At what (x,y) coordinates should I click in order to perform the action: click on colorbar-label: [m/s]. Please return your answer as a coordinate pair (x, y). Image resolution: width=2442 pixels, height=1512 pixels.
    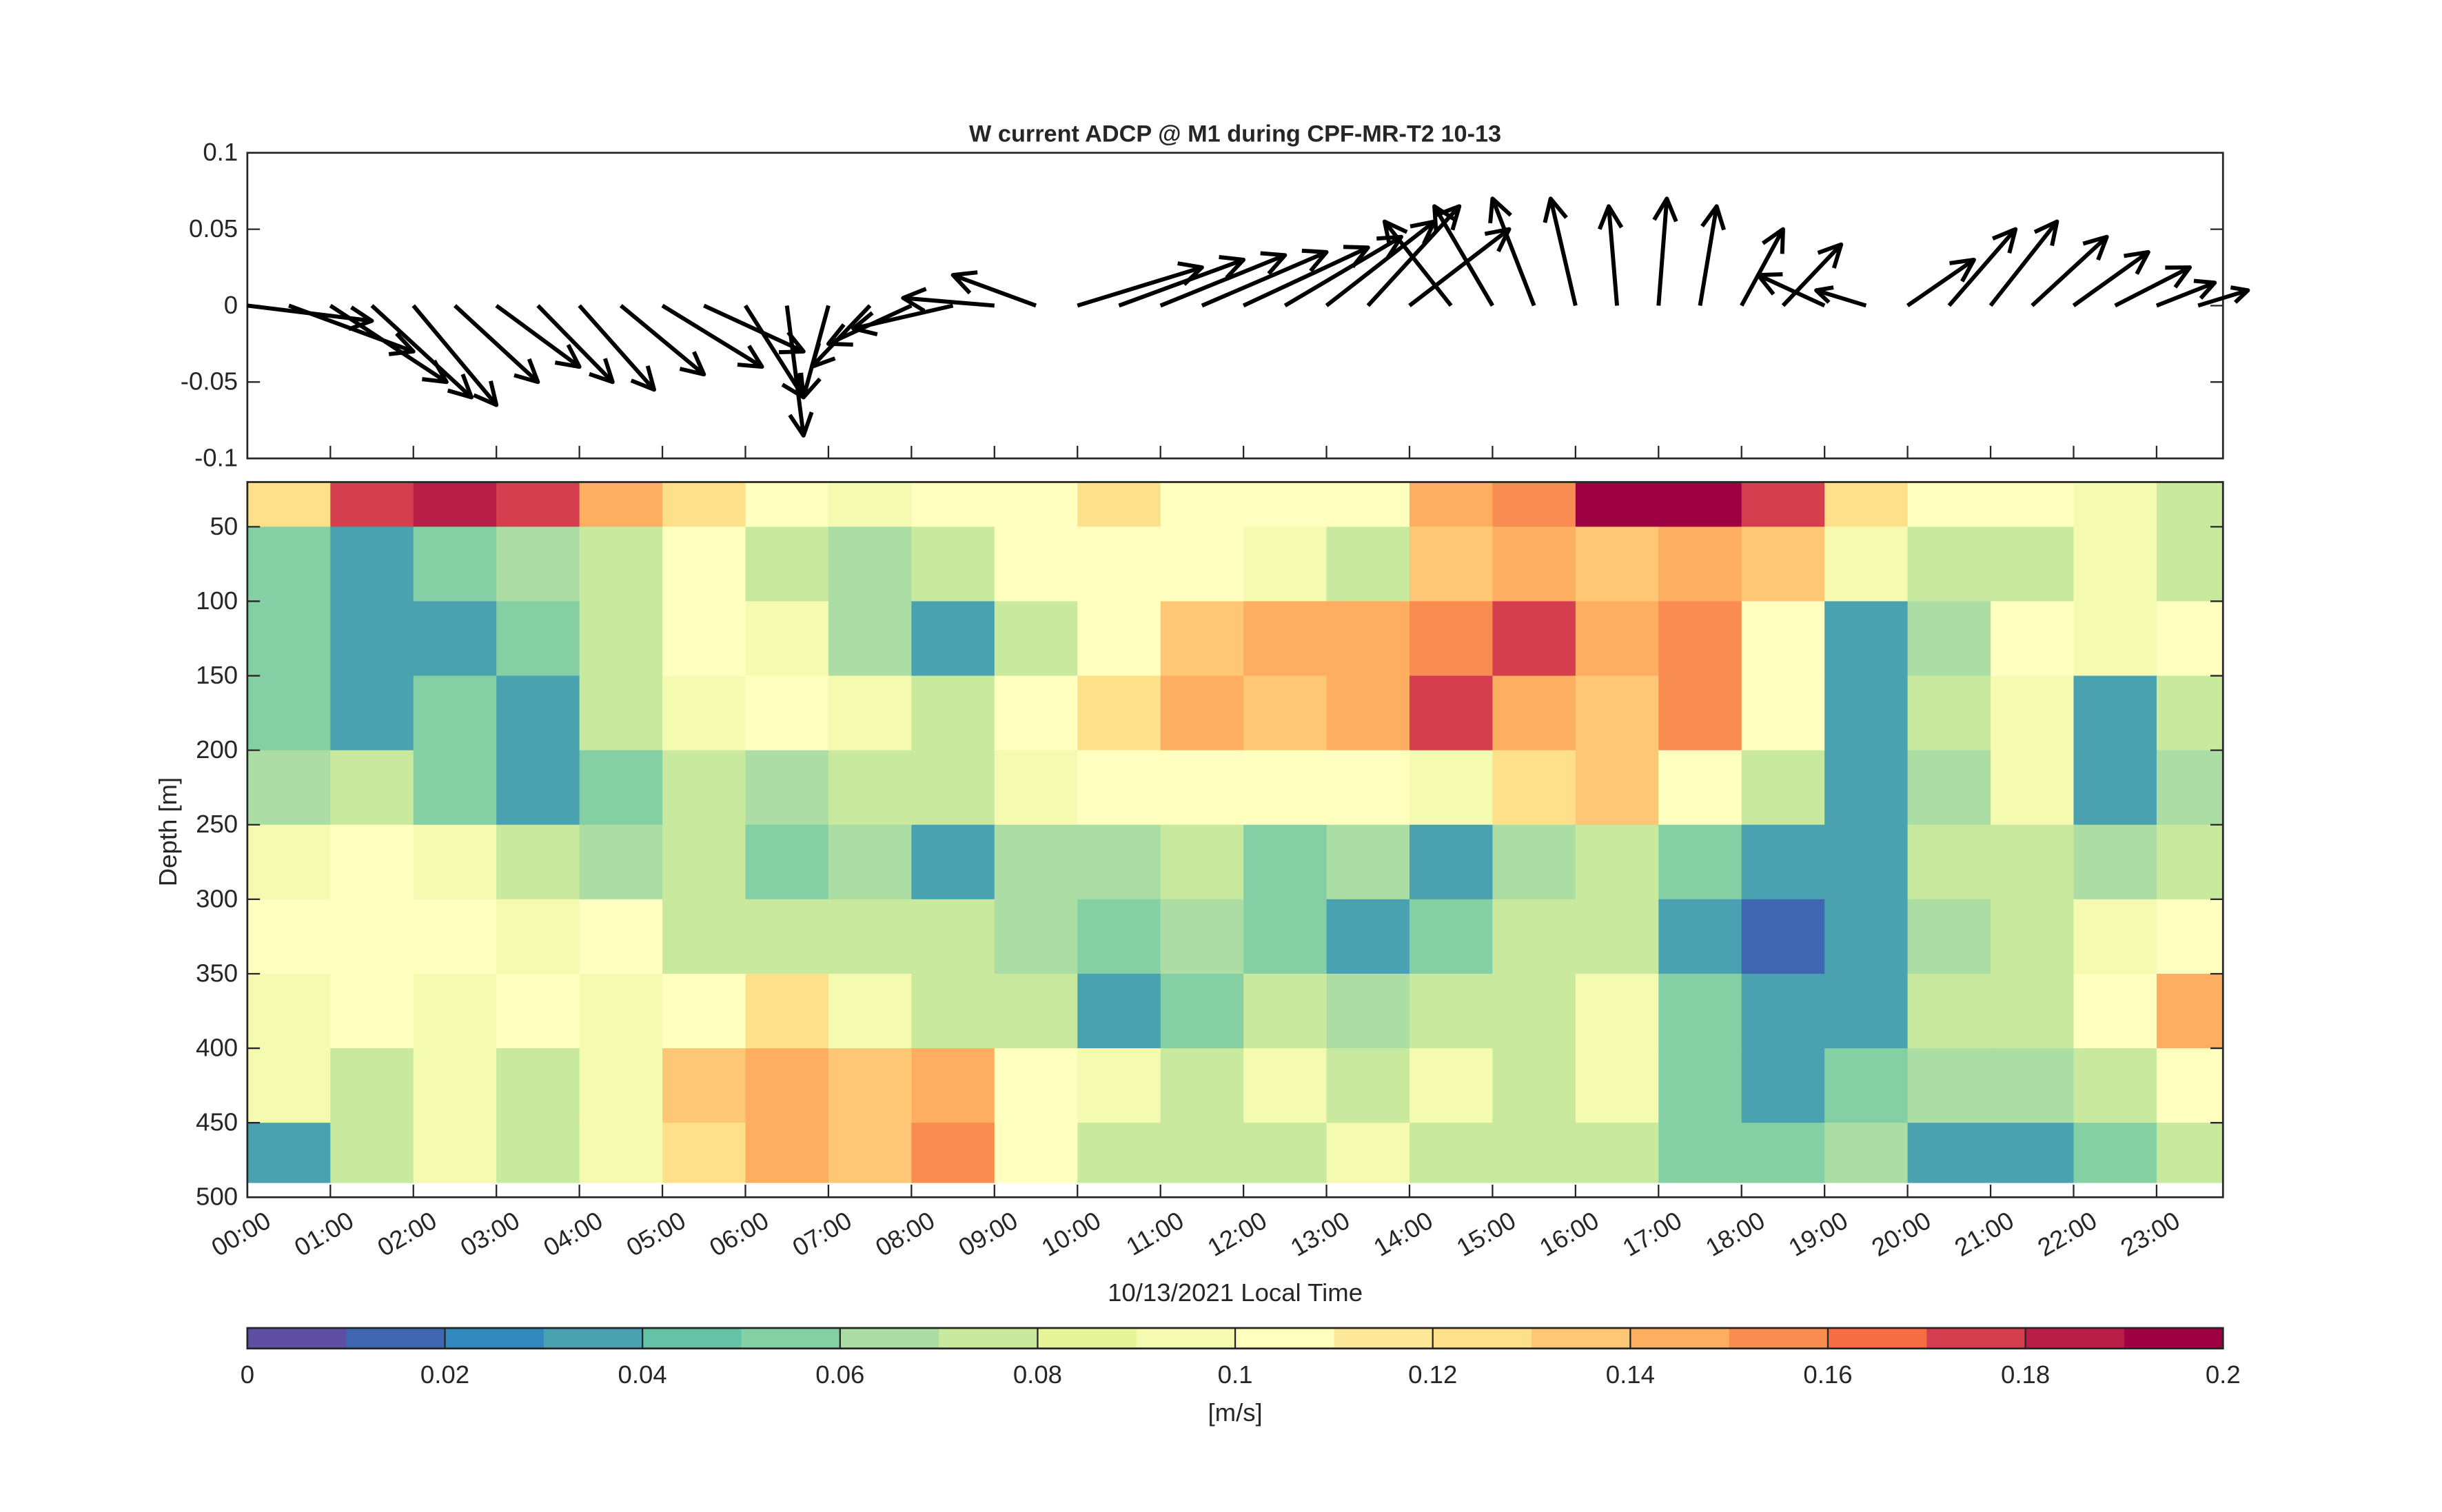
    Looking at the image, I should click on (1235, 1412).